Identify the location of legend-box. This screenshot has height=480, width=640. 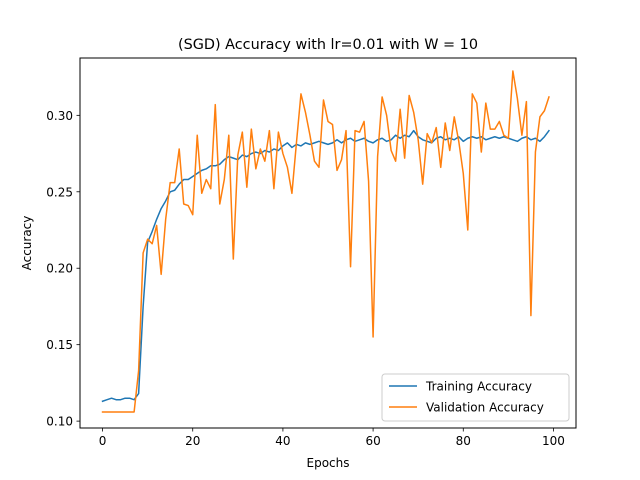
(475, 397).